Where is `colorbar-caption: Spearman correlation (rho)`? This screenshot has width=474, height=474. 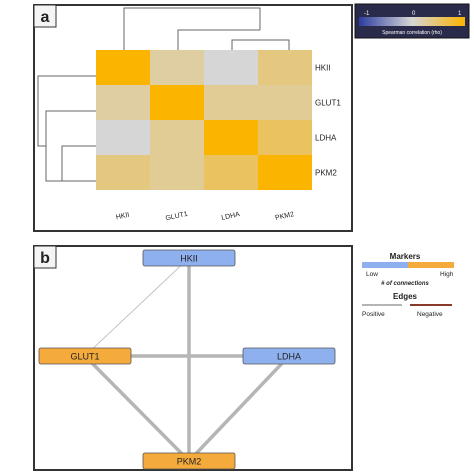 colorbar-caption: Spearman correlation (rho) is located at coordinates (412, 33).